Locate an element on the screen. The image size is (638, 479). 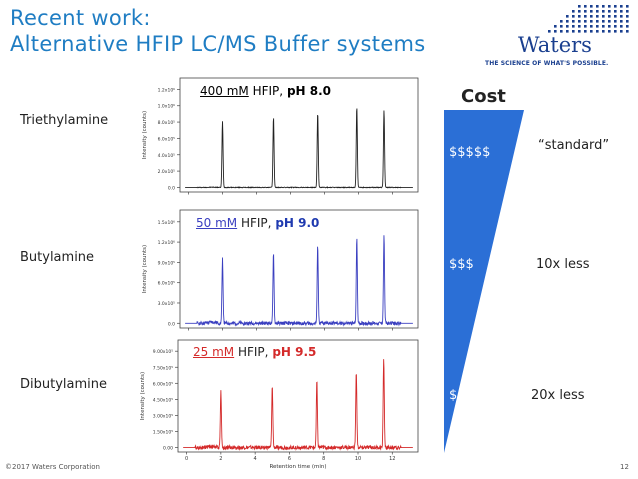
y-tick-label-3: 3.00x10⁵ is located at coordinates (163, 416).